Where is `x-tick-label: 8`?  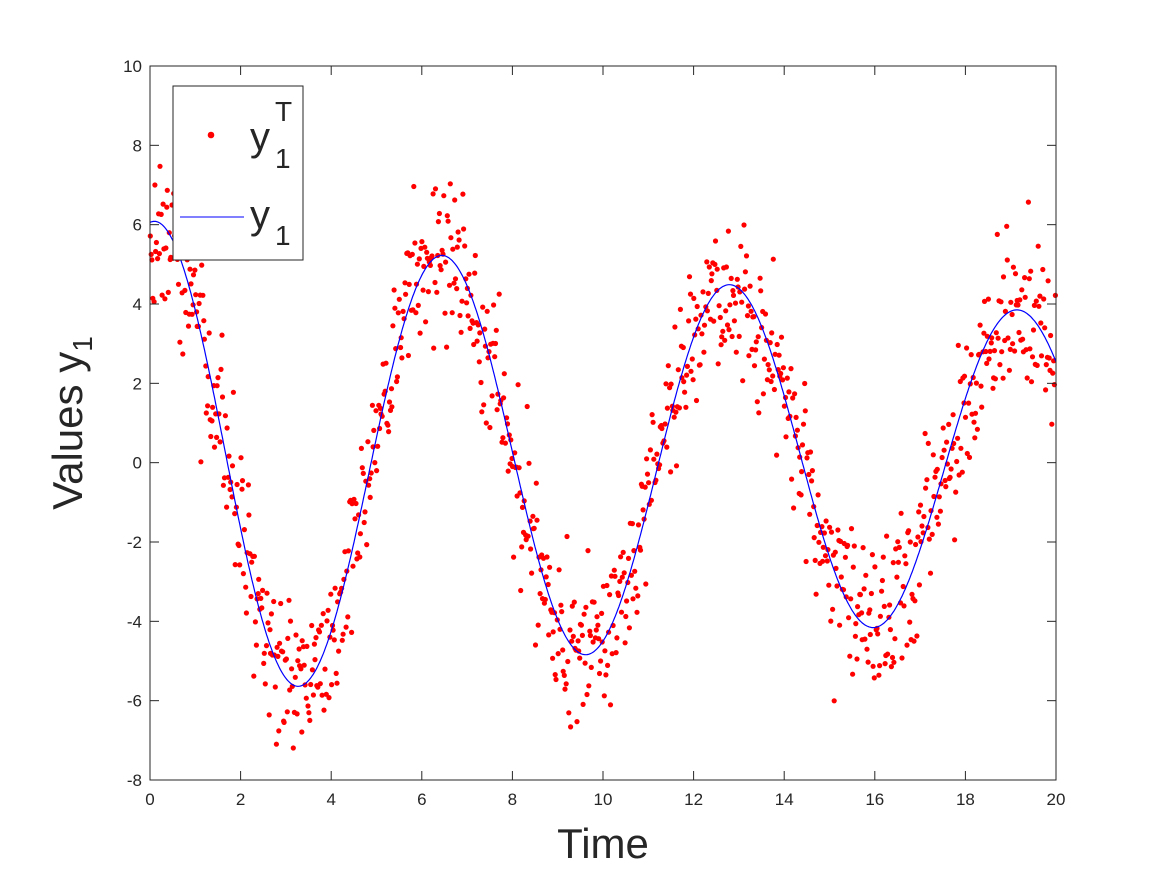 x-tick-label: 8 is located at coordinates (512, 799).